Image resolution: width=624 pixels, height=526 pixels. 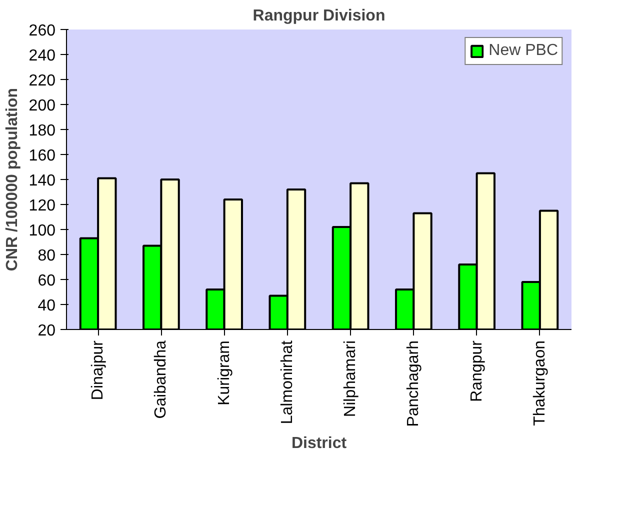 What do you see at coordinates (523, 51) in the screenshot?
I see `legend-label: New PBC` at bounding box center [523, 51].